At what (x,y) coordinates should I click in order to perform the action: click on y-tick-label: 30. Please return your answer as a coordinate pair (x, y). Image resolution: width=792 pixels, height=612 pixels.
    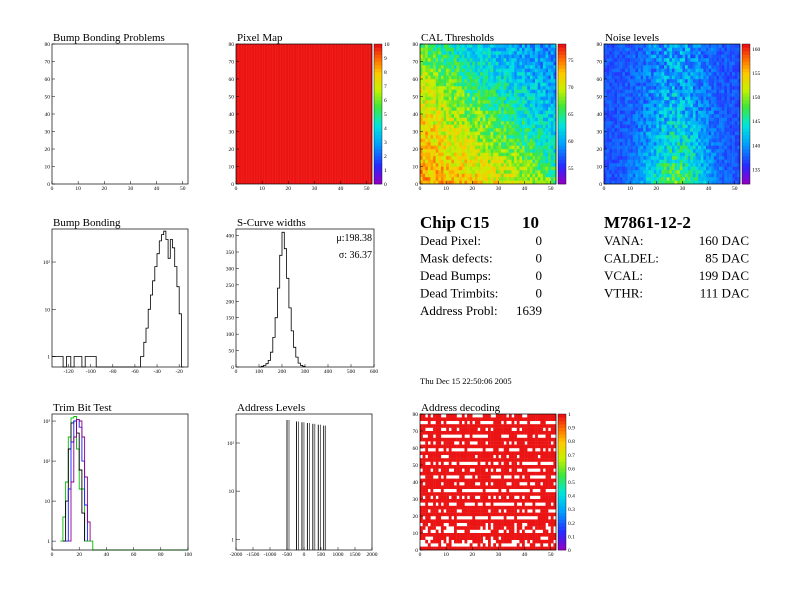
    Looking at the image, I should click on (600, 133).